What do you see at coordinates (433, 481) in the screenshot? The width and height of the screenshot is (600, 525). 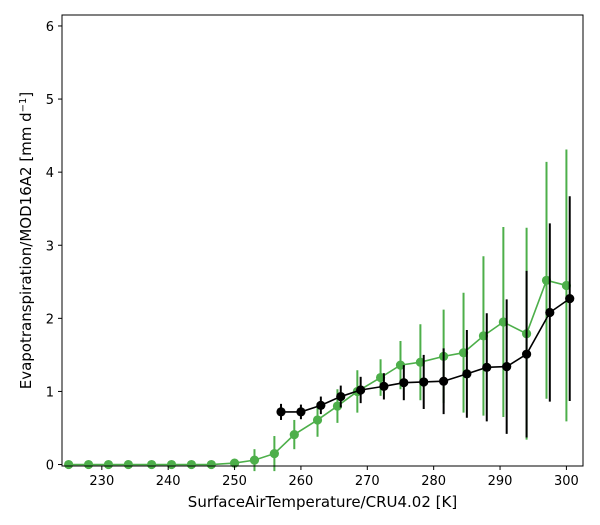 I see `x-tick-label: 280` at bounding box center [433, 481].